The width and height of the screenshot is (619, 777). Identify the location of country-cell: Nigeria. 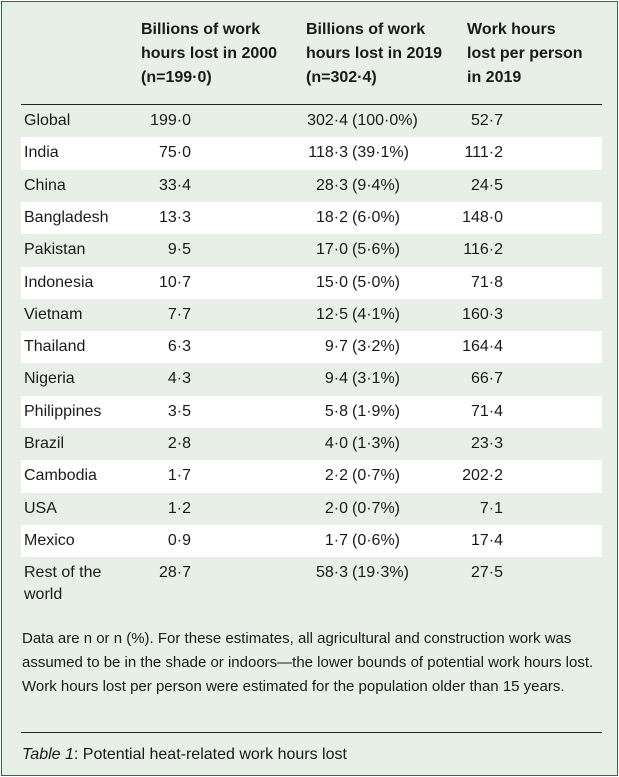
(49, 379).